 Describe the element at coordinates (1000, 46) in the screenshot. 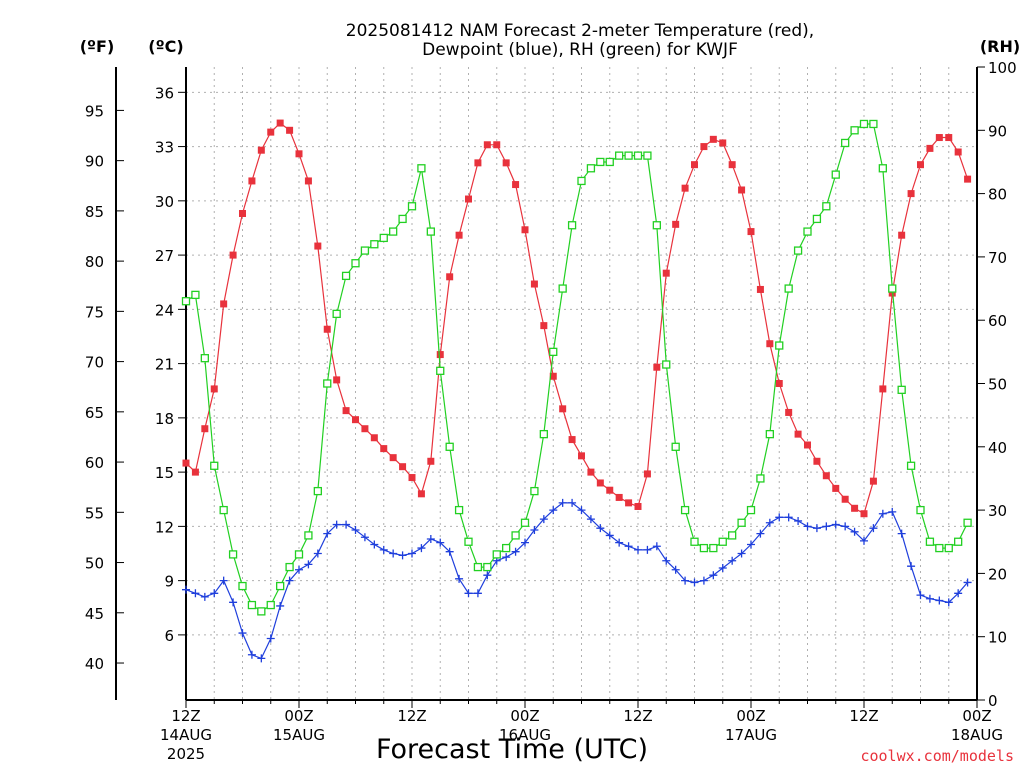

I see `rh-axis-label: (RH)` at that location.